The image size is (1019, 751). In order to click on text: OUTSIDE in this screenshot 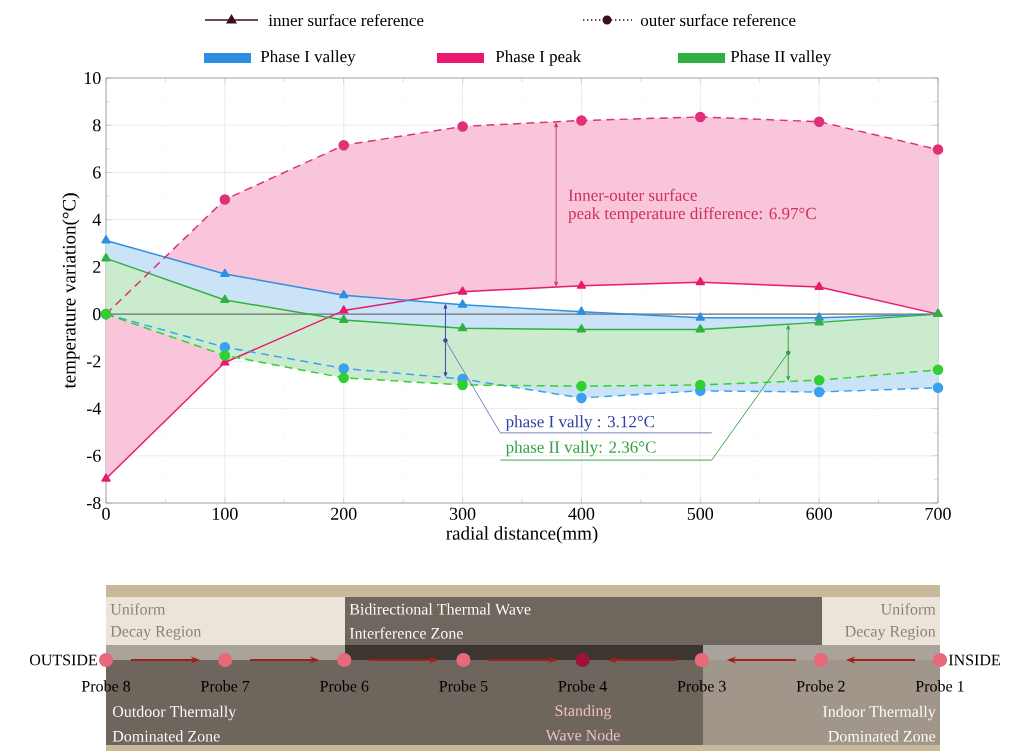, I will do `click(63, 660)`.